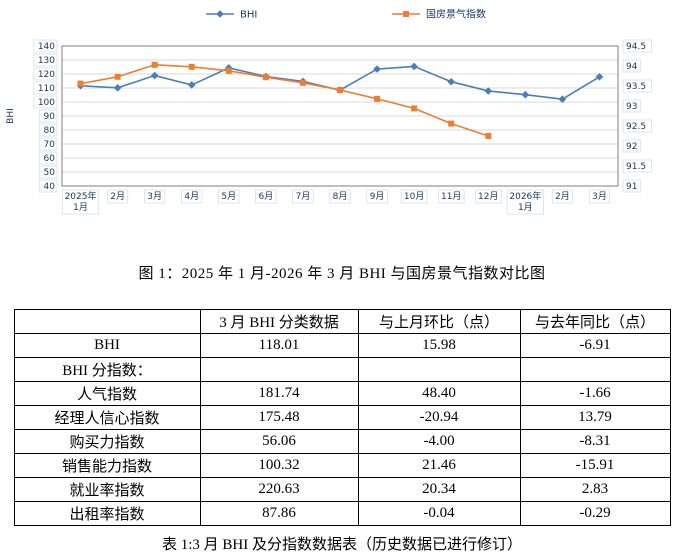 The image size is (684, 560). Describe the element at coordinates (595, 321) in the screenshot. I see `header-yoy-change: 与去年同比（点）` at that location.